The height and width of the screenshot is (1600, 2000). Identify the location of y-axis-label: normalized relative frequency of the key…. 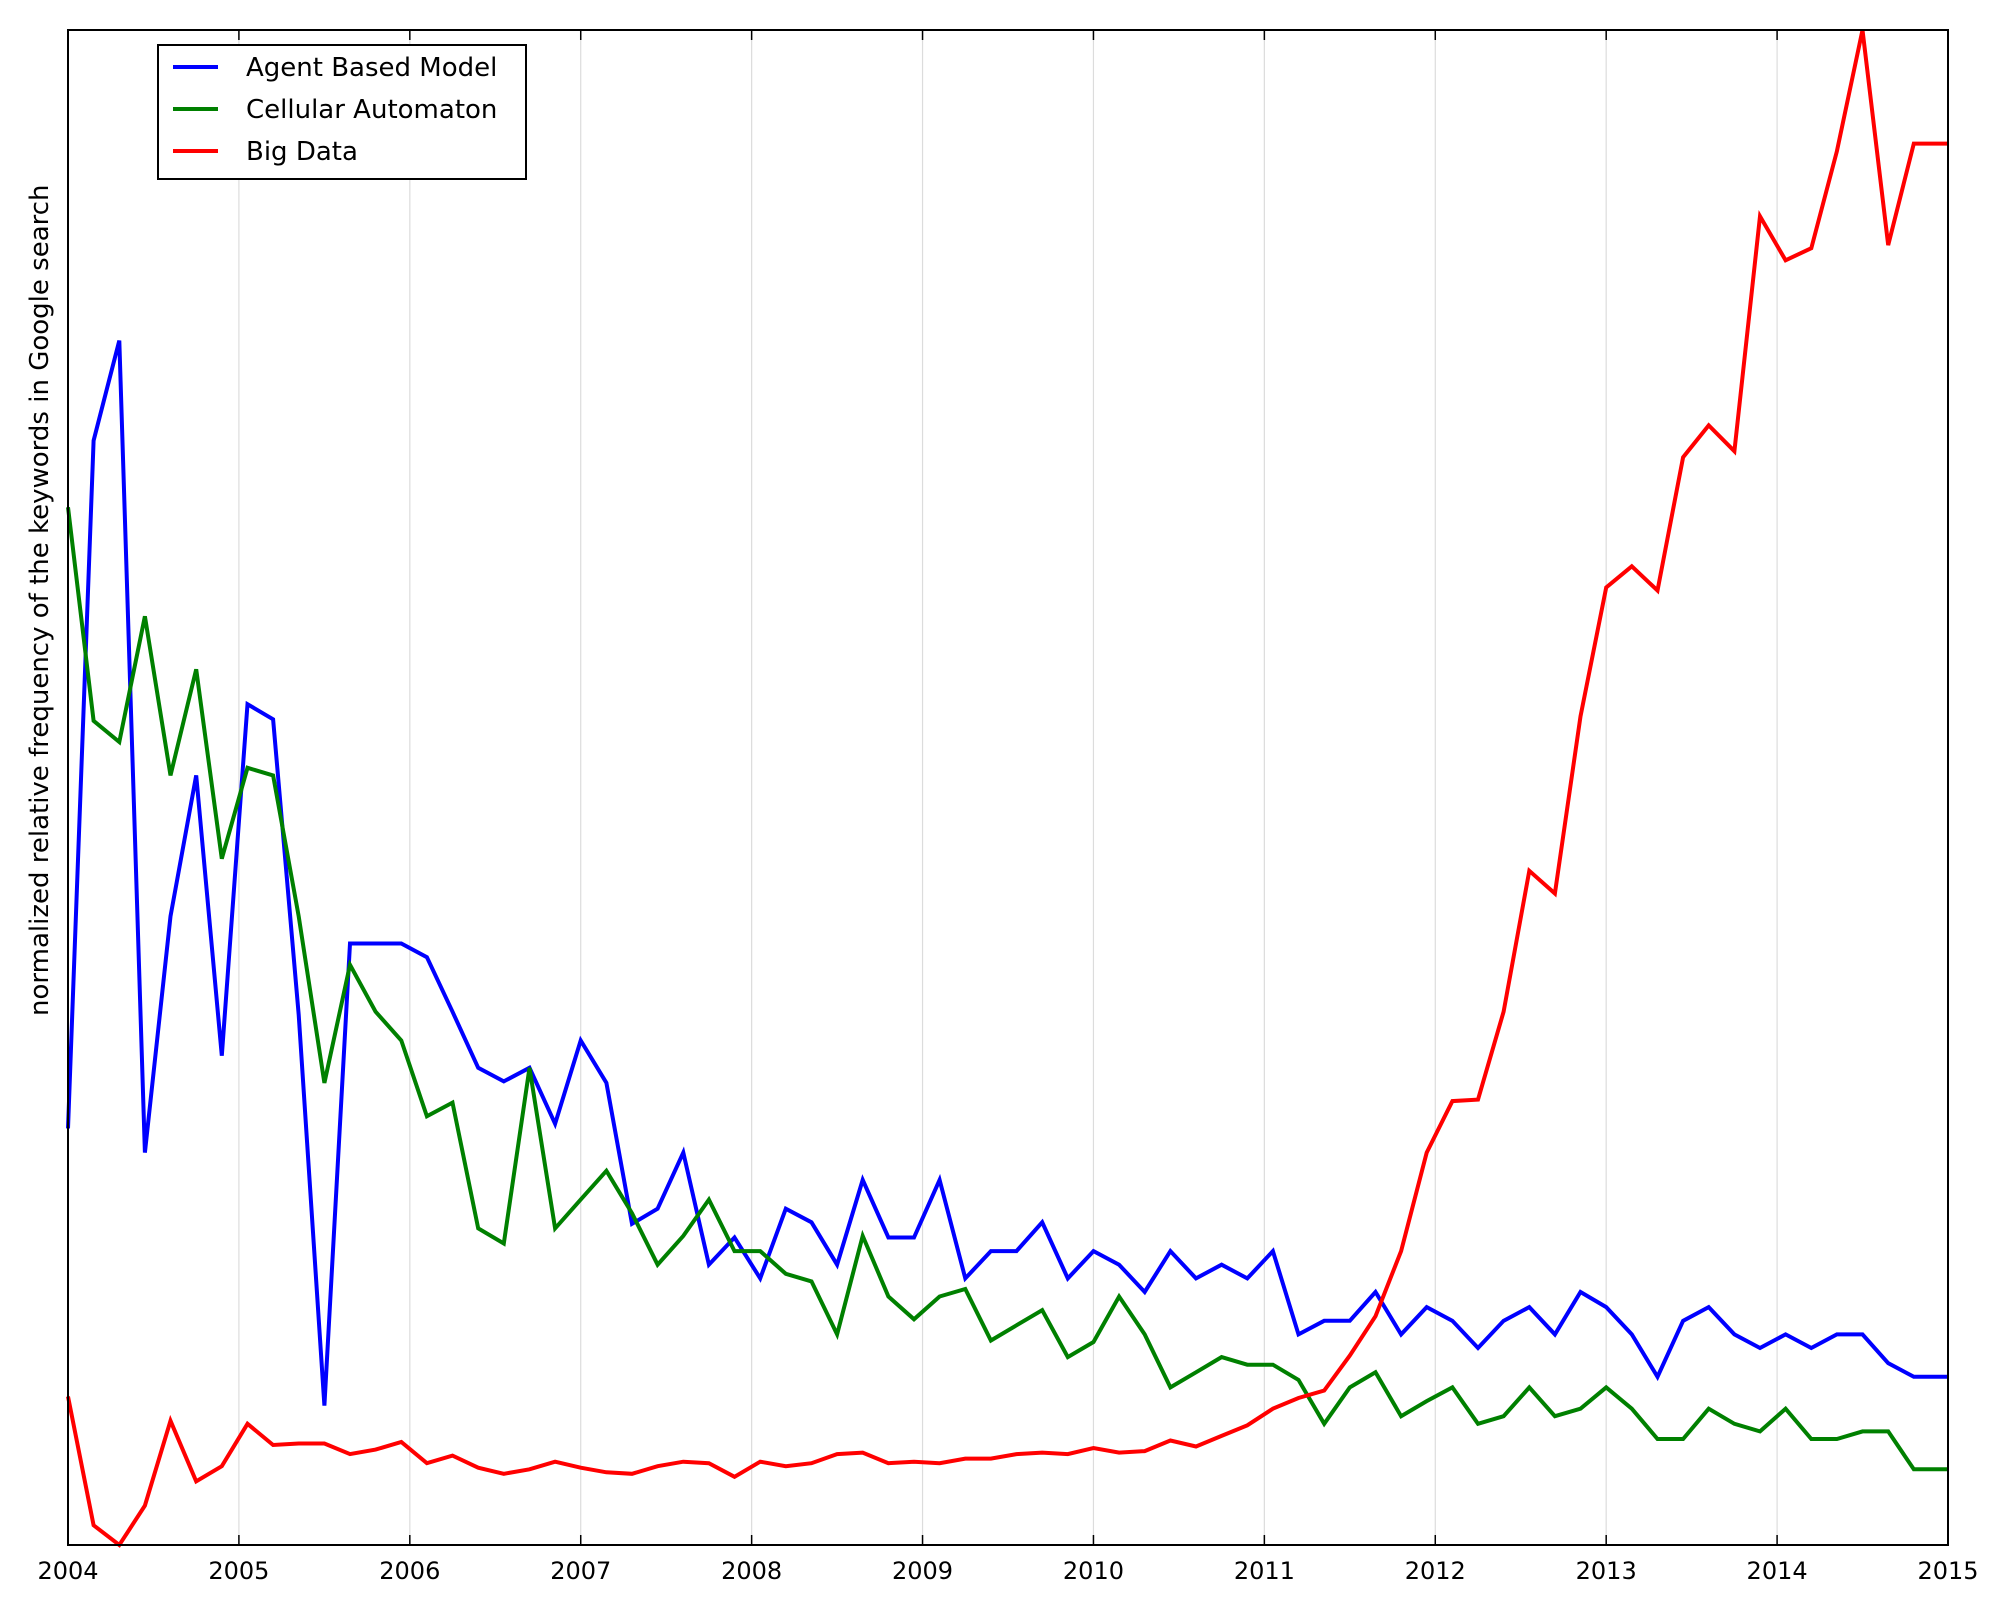
(40, 600).